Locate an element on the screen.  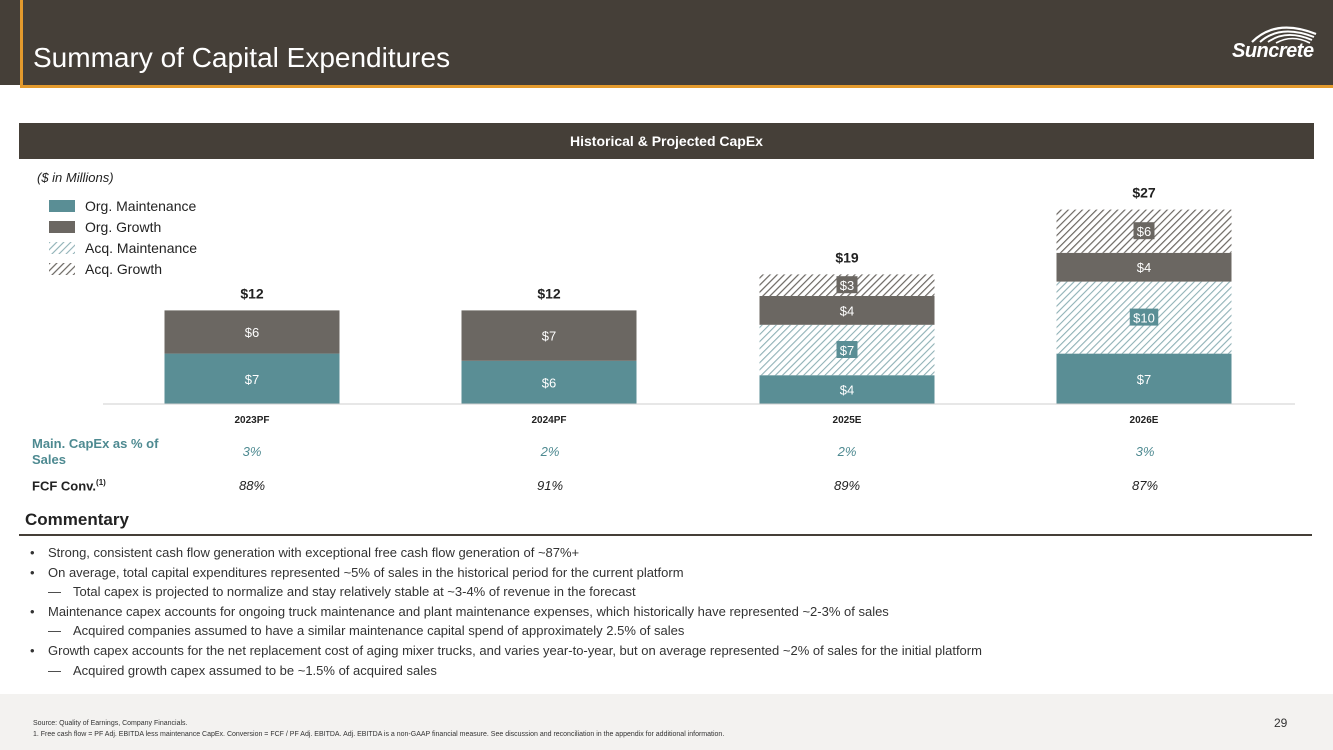
section-band: Historical & Projected CapEx is located at coordinates (666, 141).